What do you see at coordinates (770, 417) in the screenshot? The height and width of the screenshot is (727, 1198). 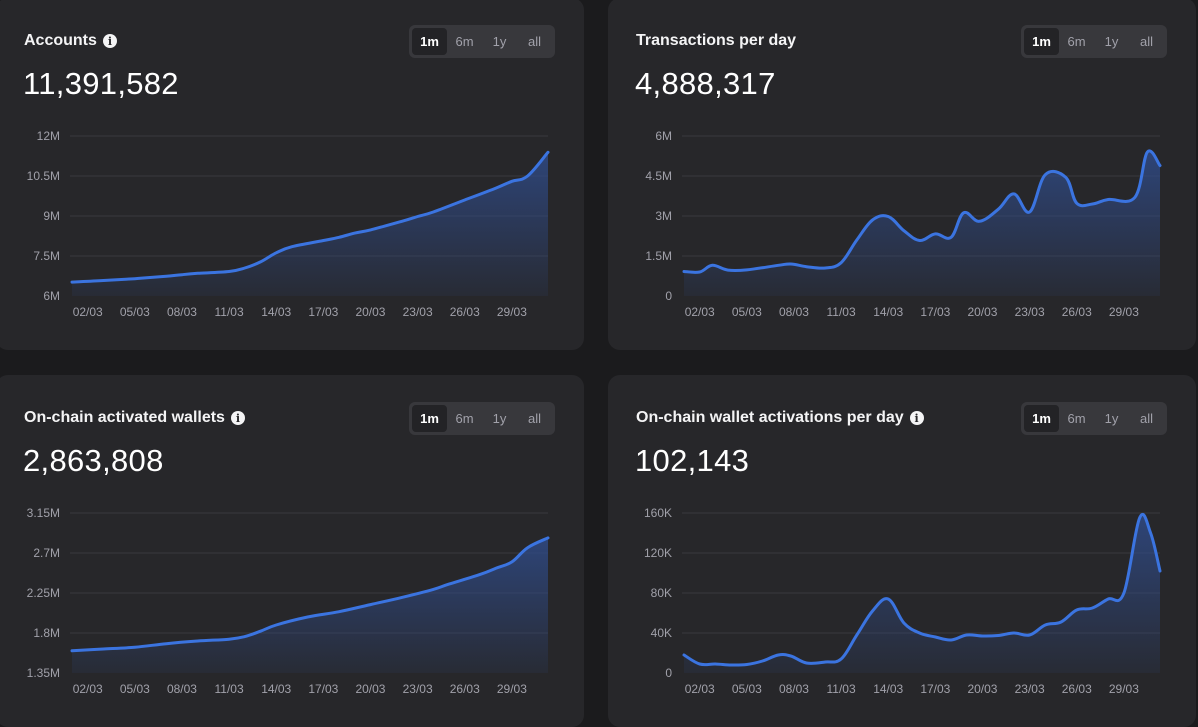 I see `card-title-text: On-chain wallet activations per day` at bounding box center [770, 417].